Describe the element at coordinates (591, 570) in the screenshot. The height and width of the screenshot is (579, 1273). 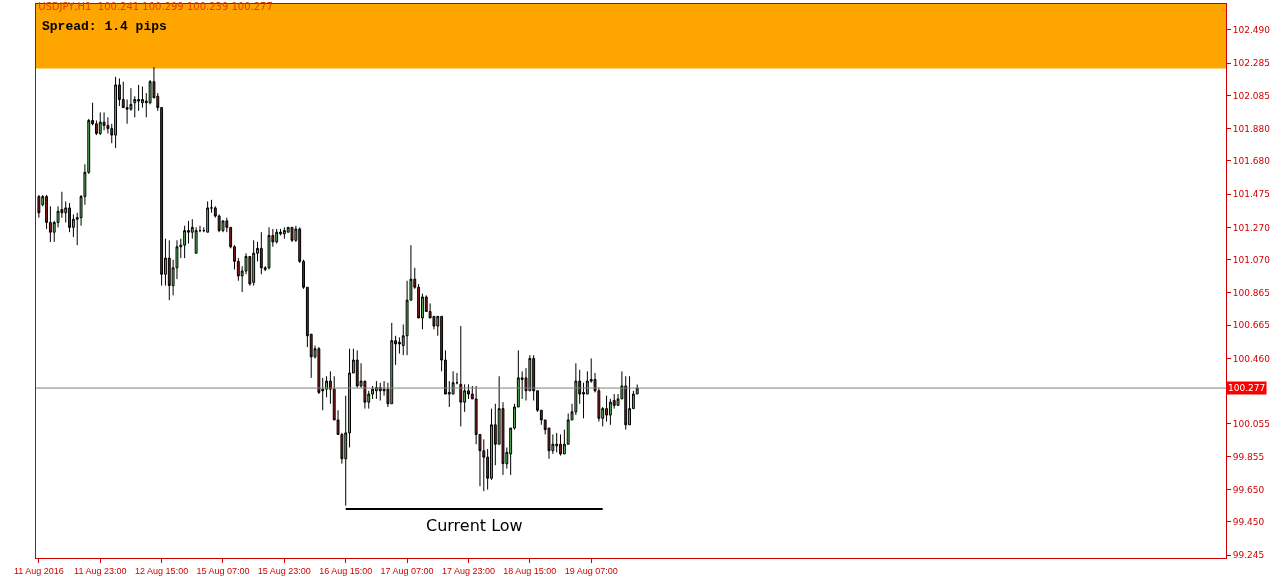
I see `x-tick-label: 19 Aug 07:00` at that location.